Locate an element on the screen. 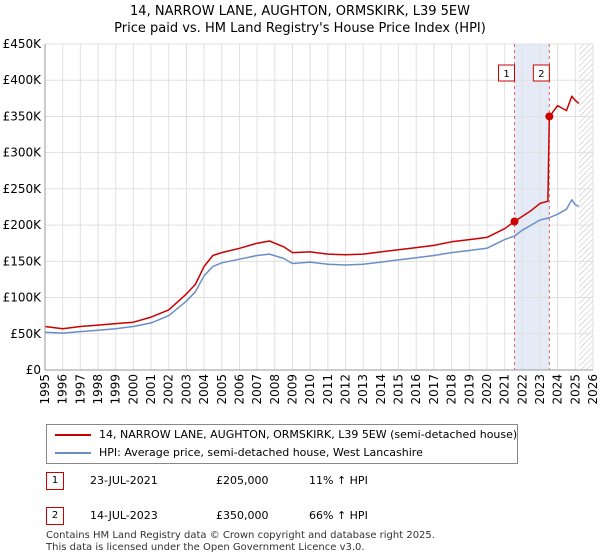 The image size is (600, 560). x-tick-label: 2013 is located at coordinates (363, 389).